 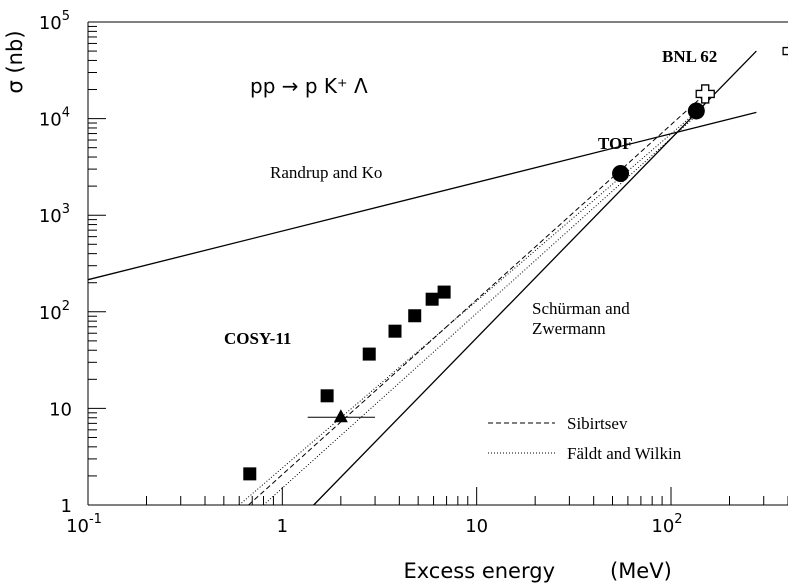 What do you see at coordinates (54, 311) in the screenshot?
I see `y-tick-label: 10²` at bounding box center [54, 311].